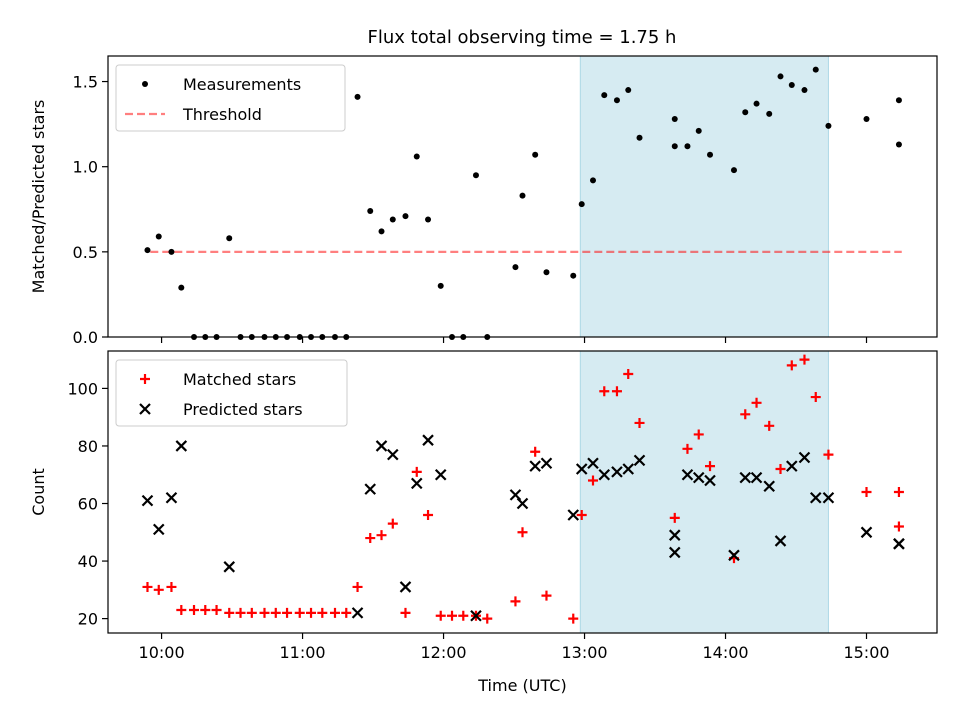  What do you see at coordinates (230, 98) in the screenshot?
I see `legend: Measurements Threshold` at bounding box center [230, 98].